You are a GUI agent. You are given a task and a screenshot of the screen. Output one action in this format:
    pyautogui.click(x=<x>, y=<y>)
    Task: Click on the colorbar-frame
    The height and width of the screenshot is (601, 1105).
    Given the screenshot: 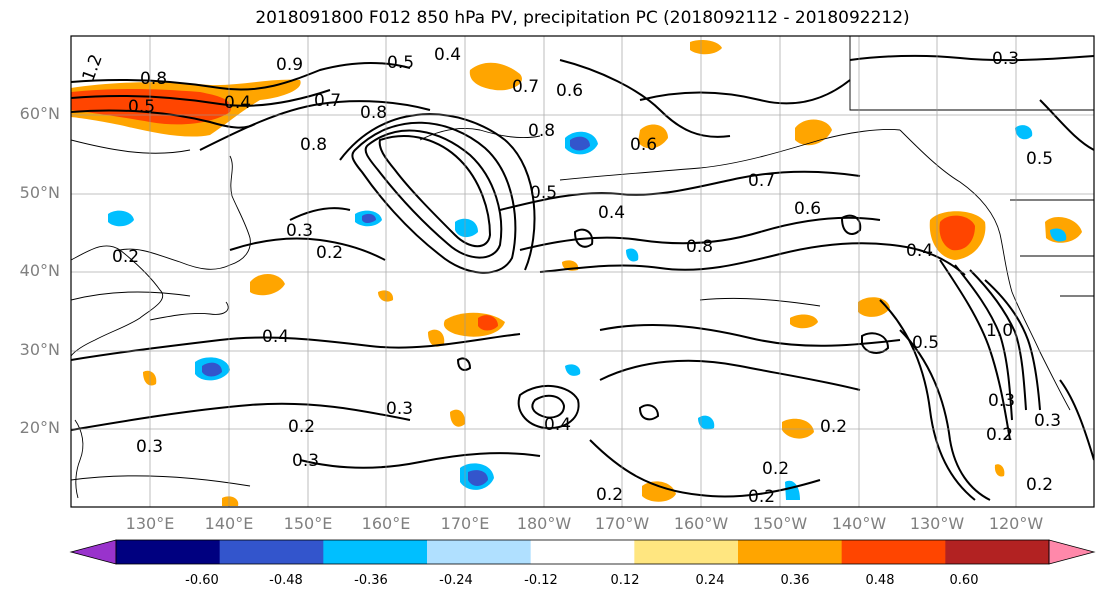 What is the action you would take?
    pyautogui.click(x=582, y=552)
    